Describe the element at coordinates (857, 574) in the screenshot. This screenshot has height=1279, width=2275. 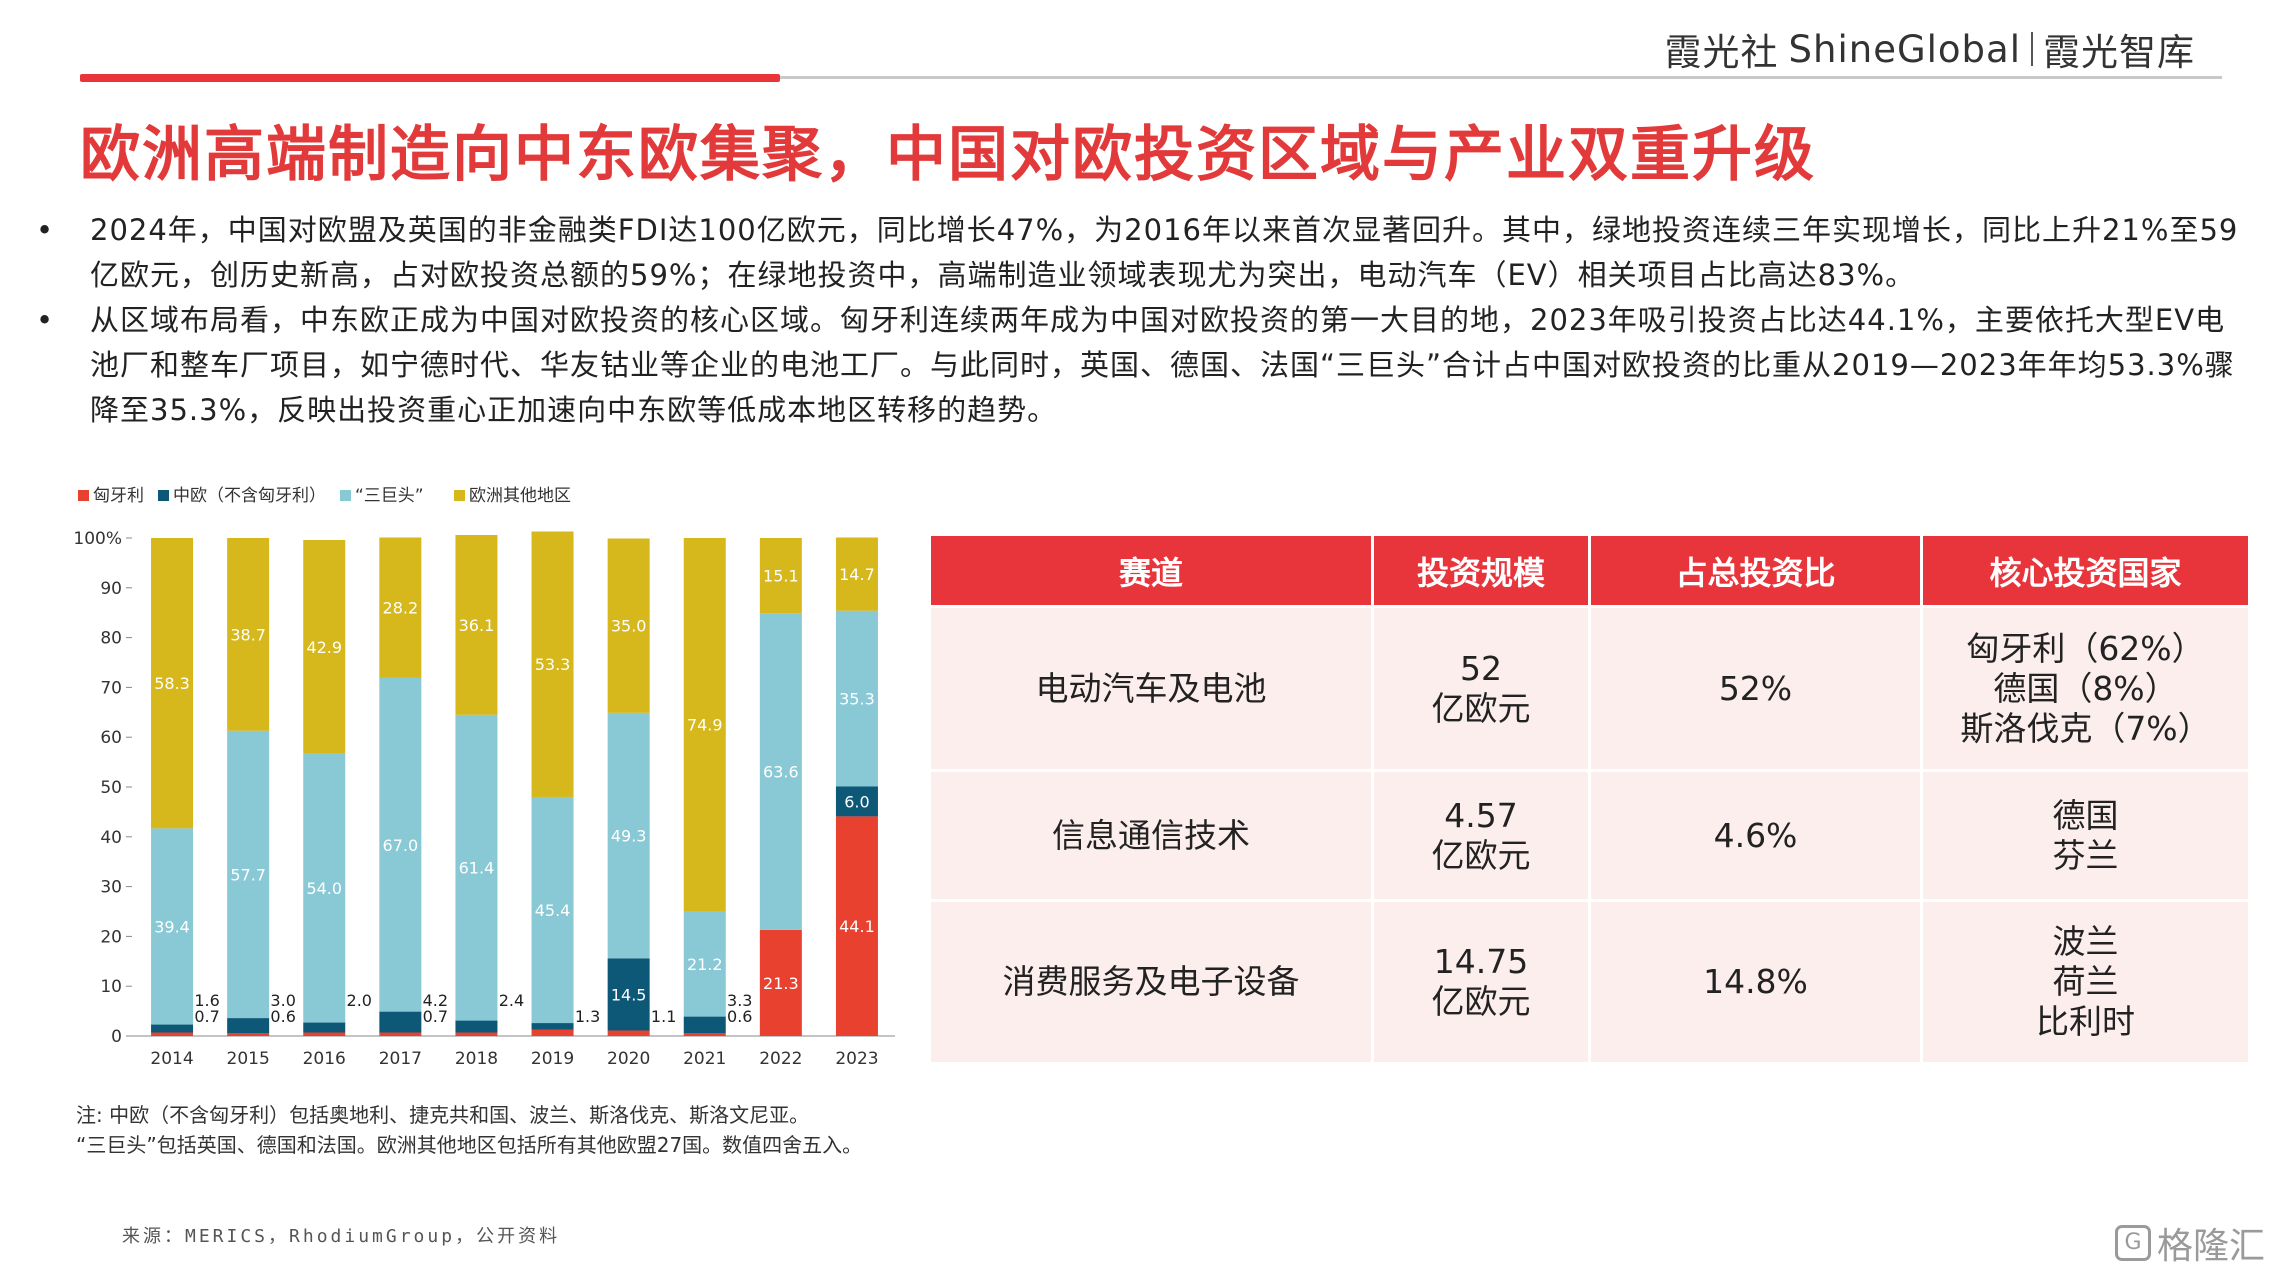
I see `data-label: 14.7` at that location.